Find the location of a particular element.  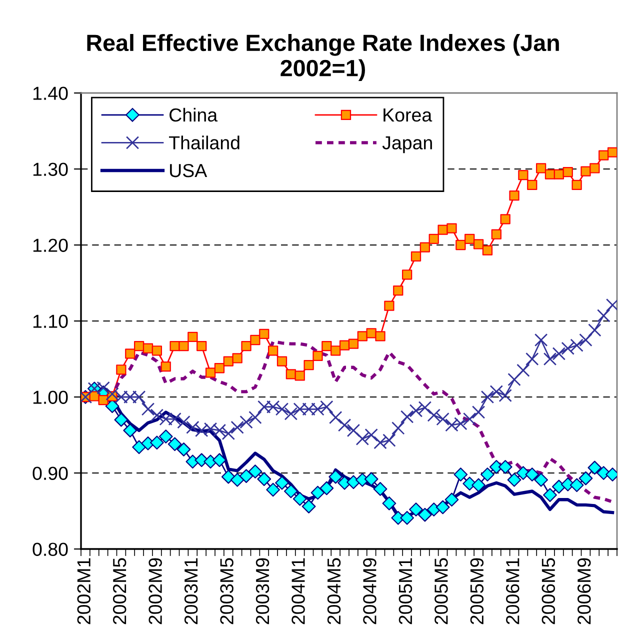

x-tick-label: 2006M5 is located at coordinates (549, 591).